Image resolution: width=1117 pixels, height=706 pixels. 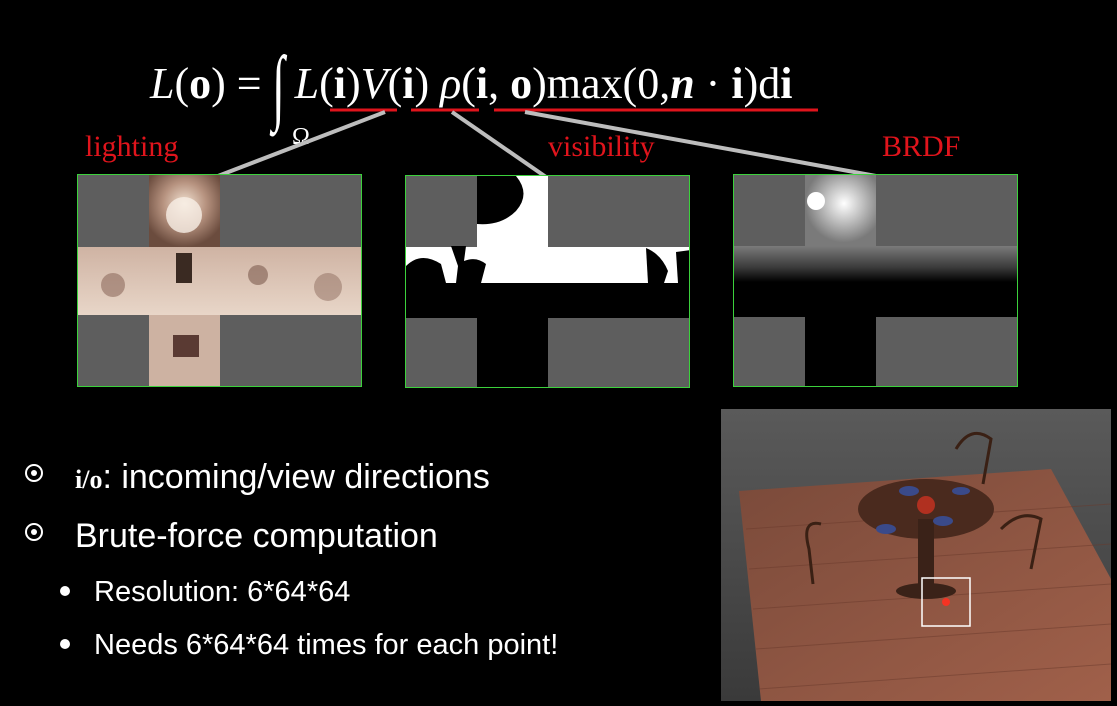 I want to click on brdf-cubemap-panel, so click(x=875, y=280).